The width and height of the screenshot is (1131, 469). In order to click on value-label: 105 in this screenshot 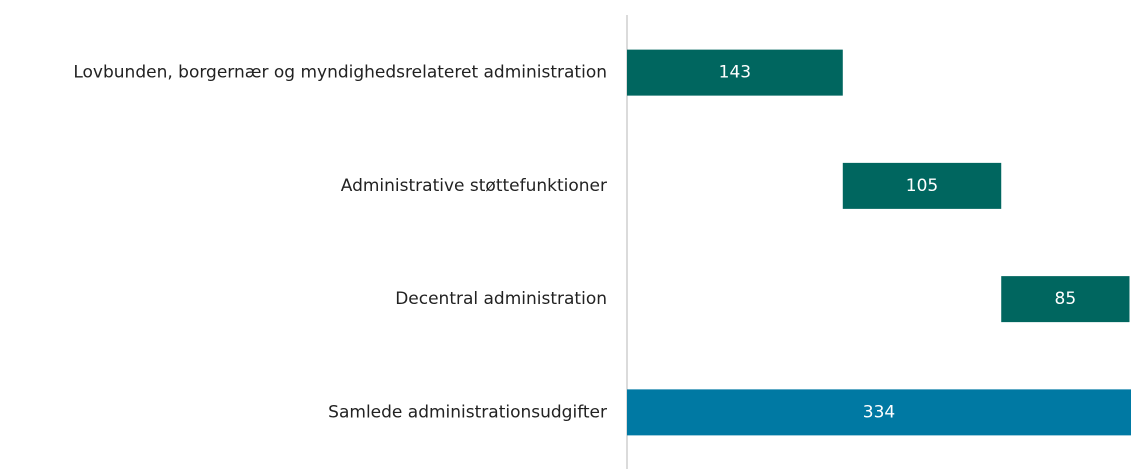, I will do `click(922, 186)`.